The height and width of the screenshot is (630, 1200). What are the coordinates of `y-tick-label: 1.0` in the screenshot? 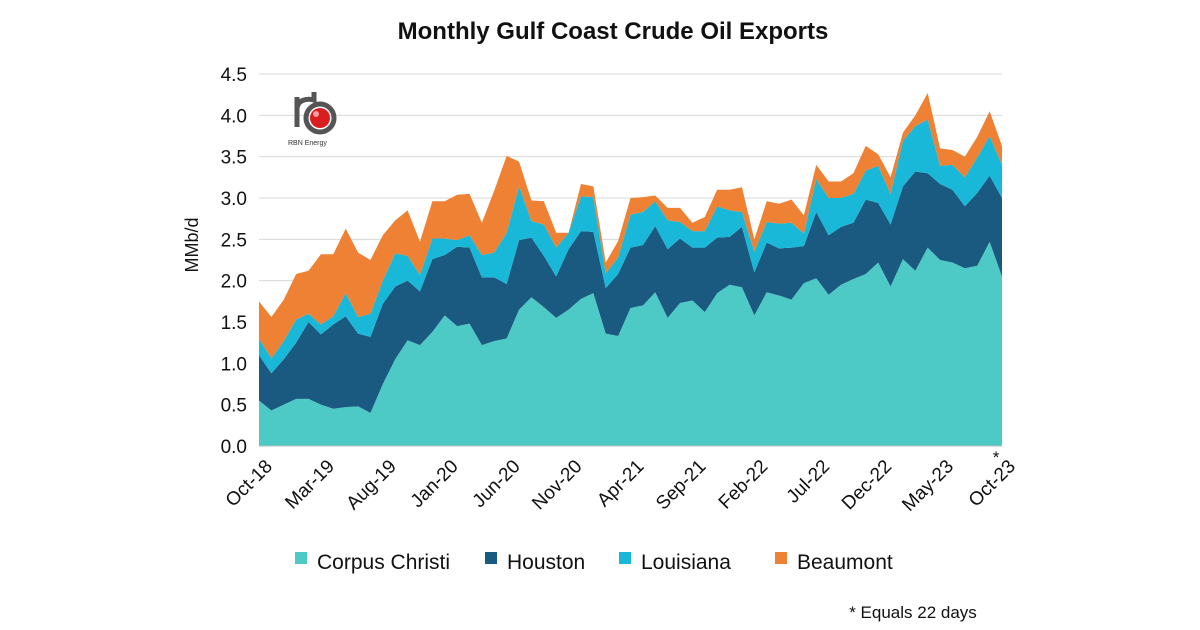 It's located at (234, 364).